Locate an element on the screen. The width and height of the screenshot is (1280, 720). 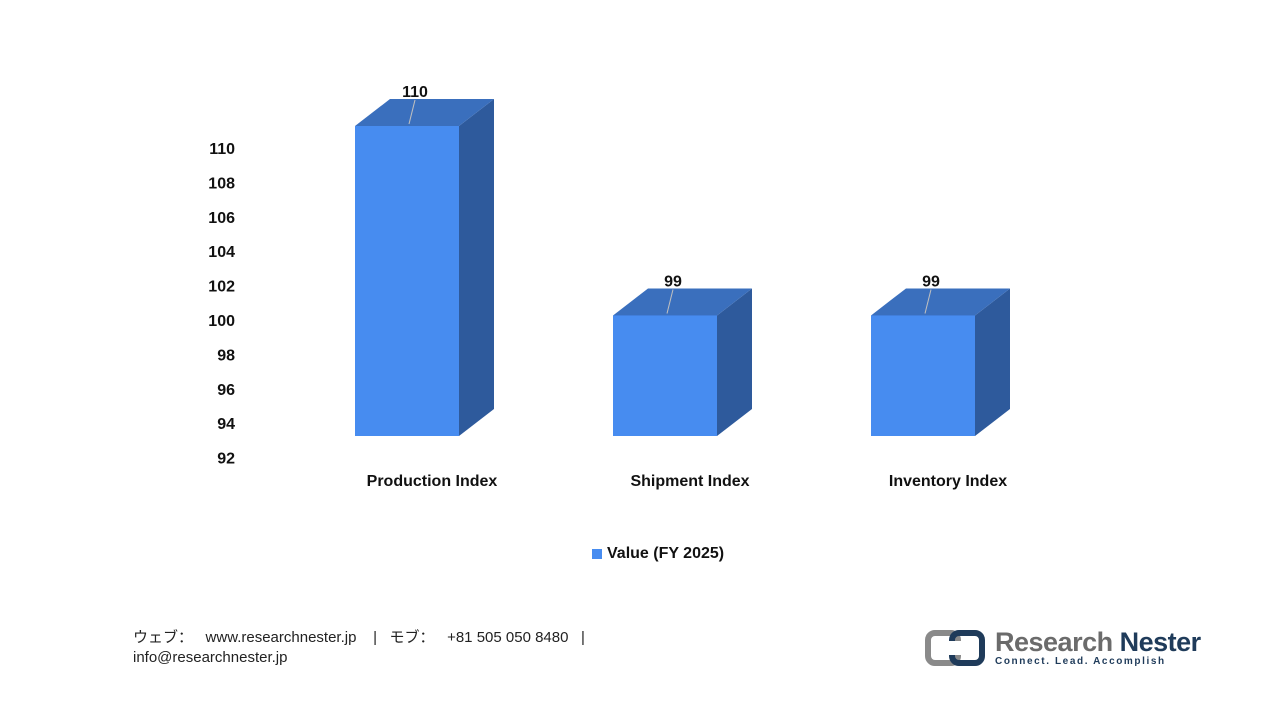
legend-swatch is located at coordinates (597, 554).